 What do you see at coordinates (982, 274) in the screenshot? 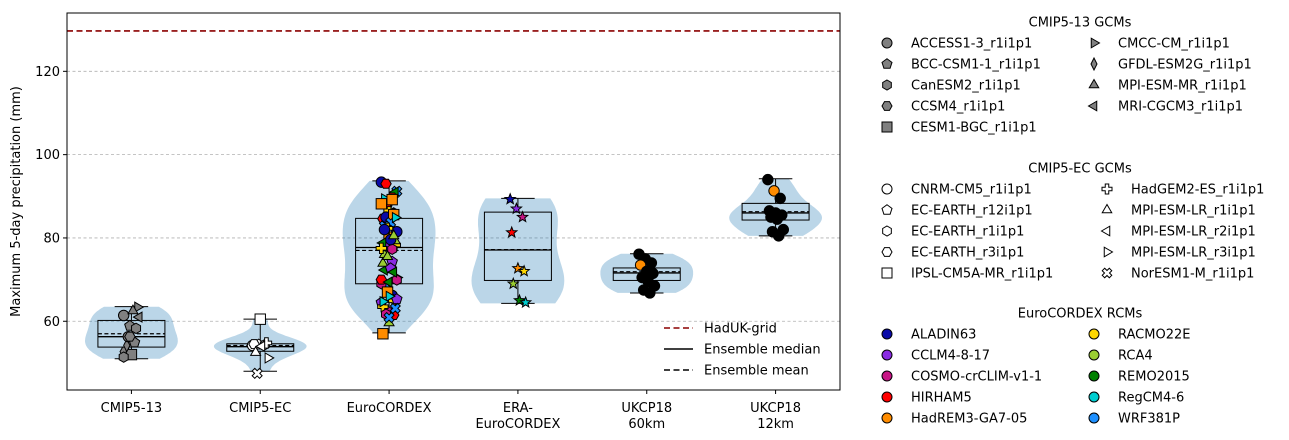
I see `legend-label: IPSL-CM5A-MR_r1i1p1` at bounding box center [982, 274].